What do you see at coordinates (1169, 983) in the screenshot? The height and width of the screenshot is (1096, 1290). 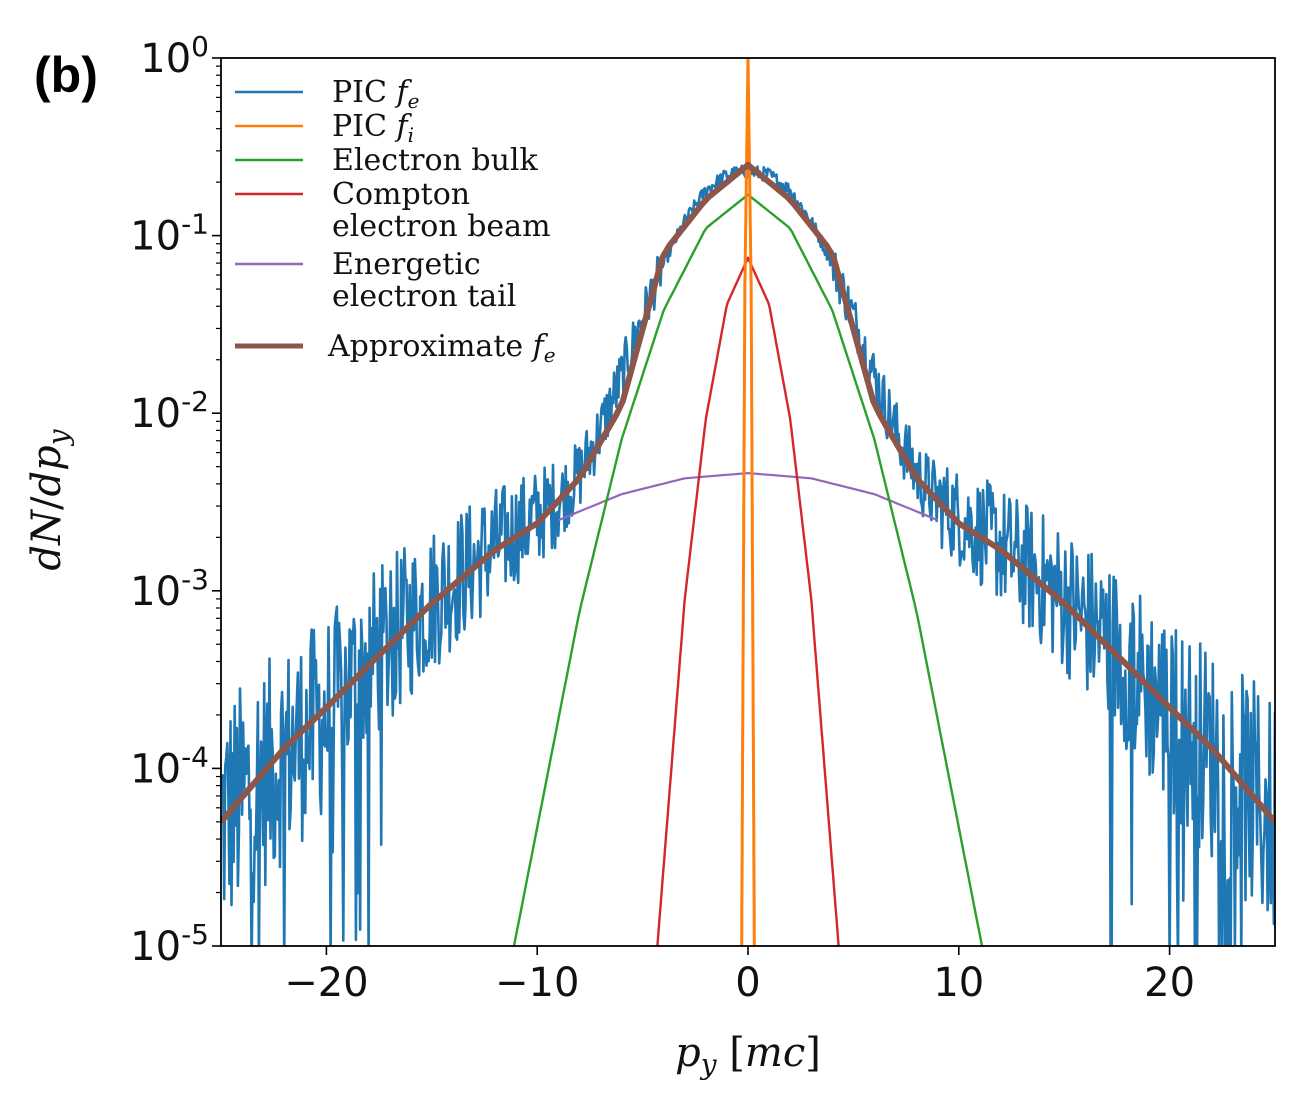 I see `x-tick-label: 20` at bounding box center [1169, 983].